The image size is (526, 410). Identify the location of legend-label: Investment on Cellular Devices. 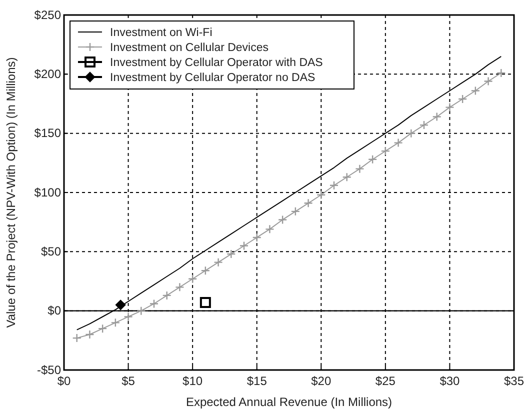
(189, 48).